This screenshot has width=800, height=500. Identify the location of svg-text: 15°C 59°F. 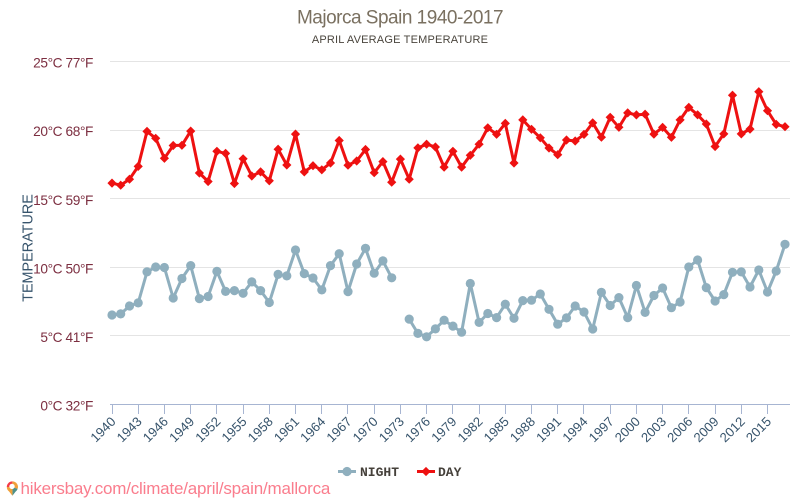
(63, 200).